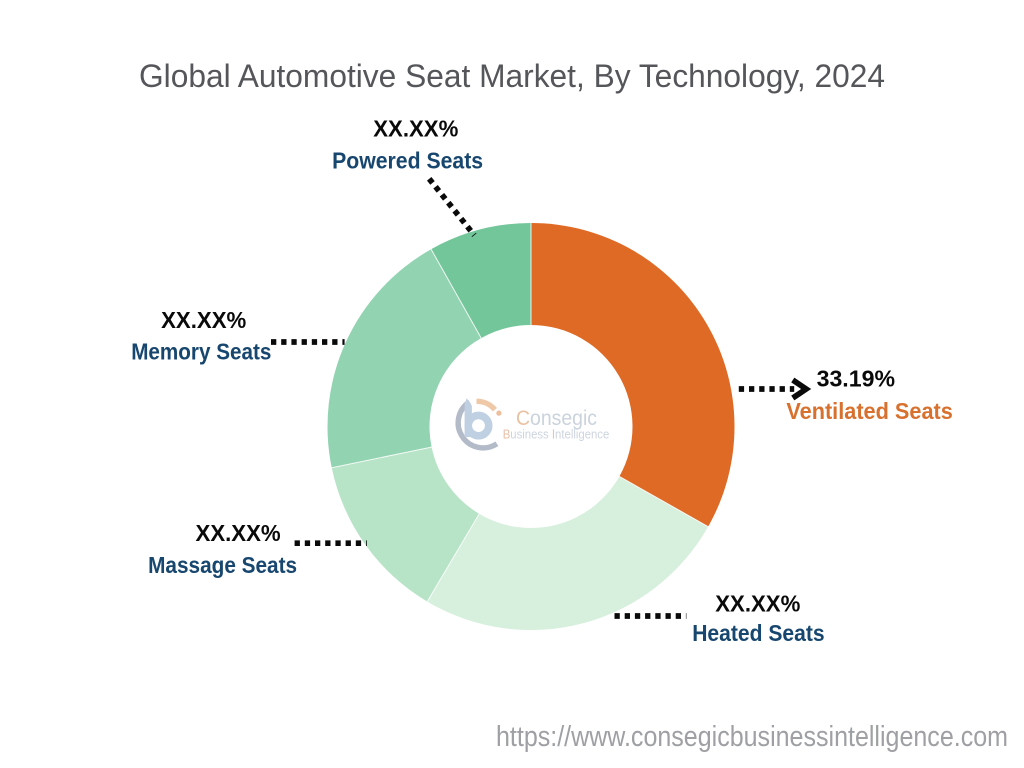 This screenshot has width=1024, height=768. Describe the element at coordinates (222, 565) in the screenshot. I see `svg-text: Massage Seats` at that location.